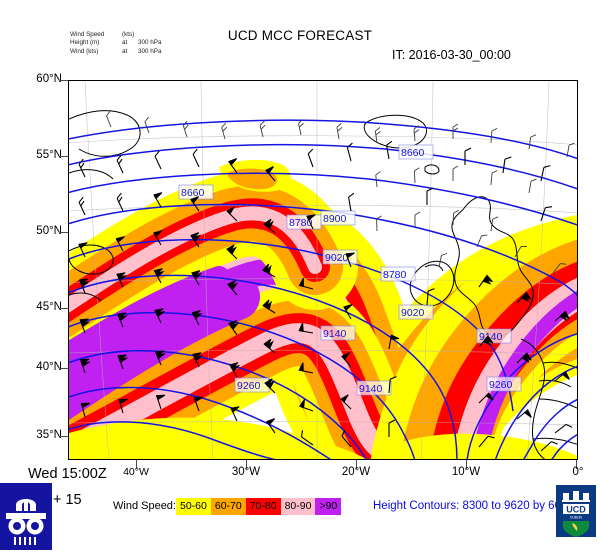  I want to click on y-tick-label: 60°N, so click(39, 79).